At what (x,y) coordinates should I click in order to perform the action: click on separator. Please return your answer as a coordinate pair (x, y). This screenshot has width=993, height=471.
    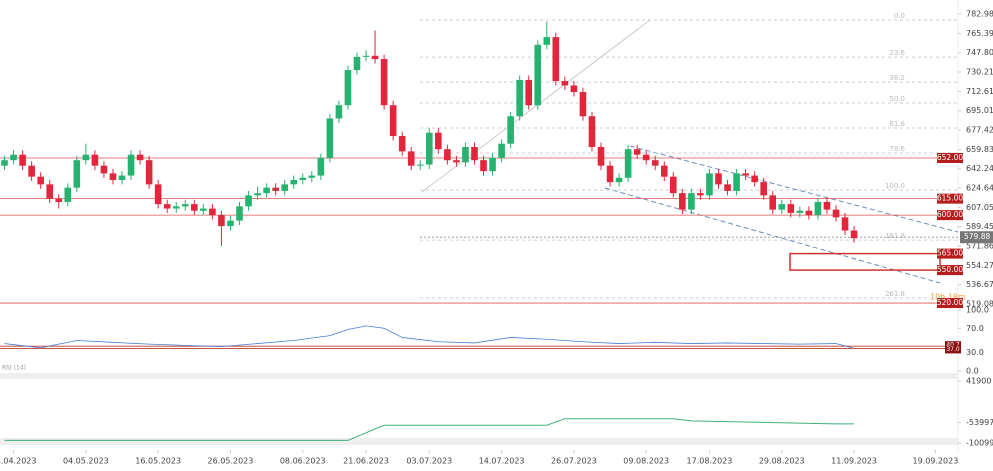
    Looking at the image, I should click on (479, 441).